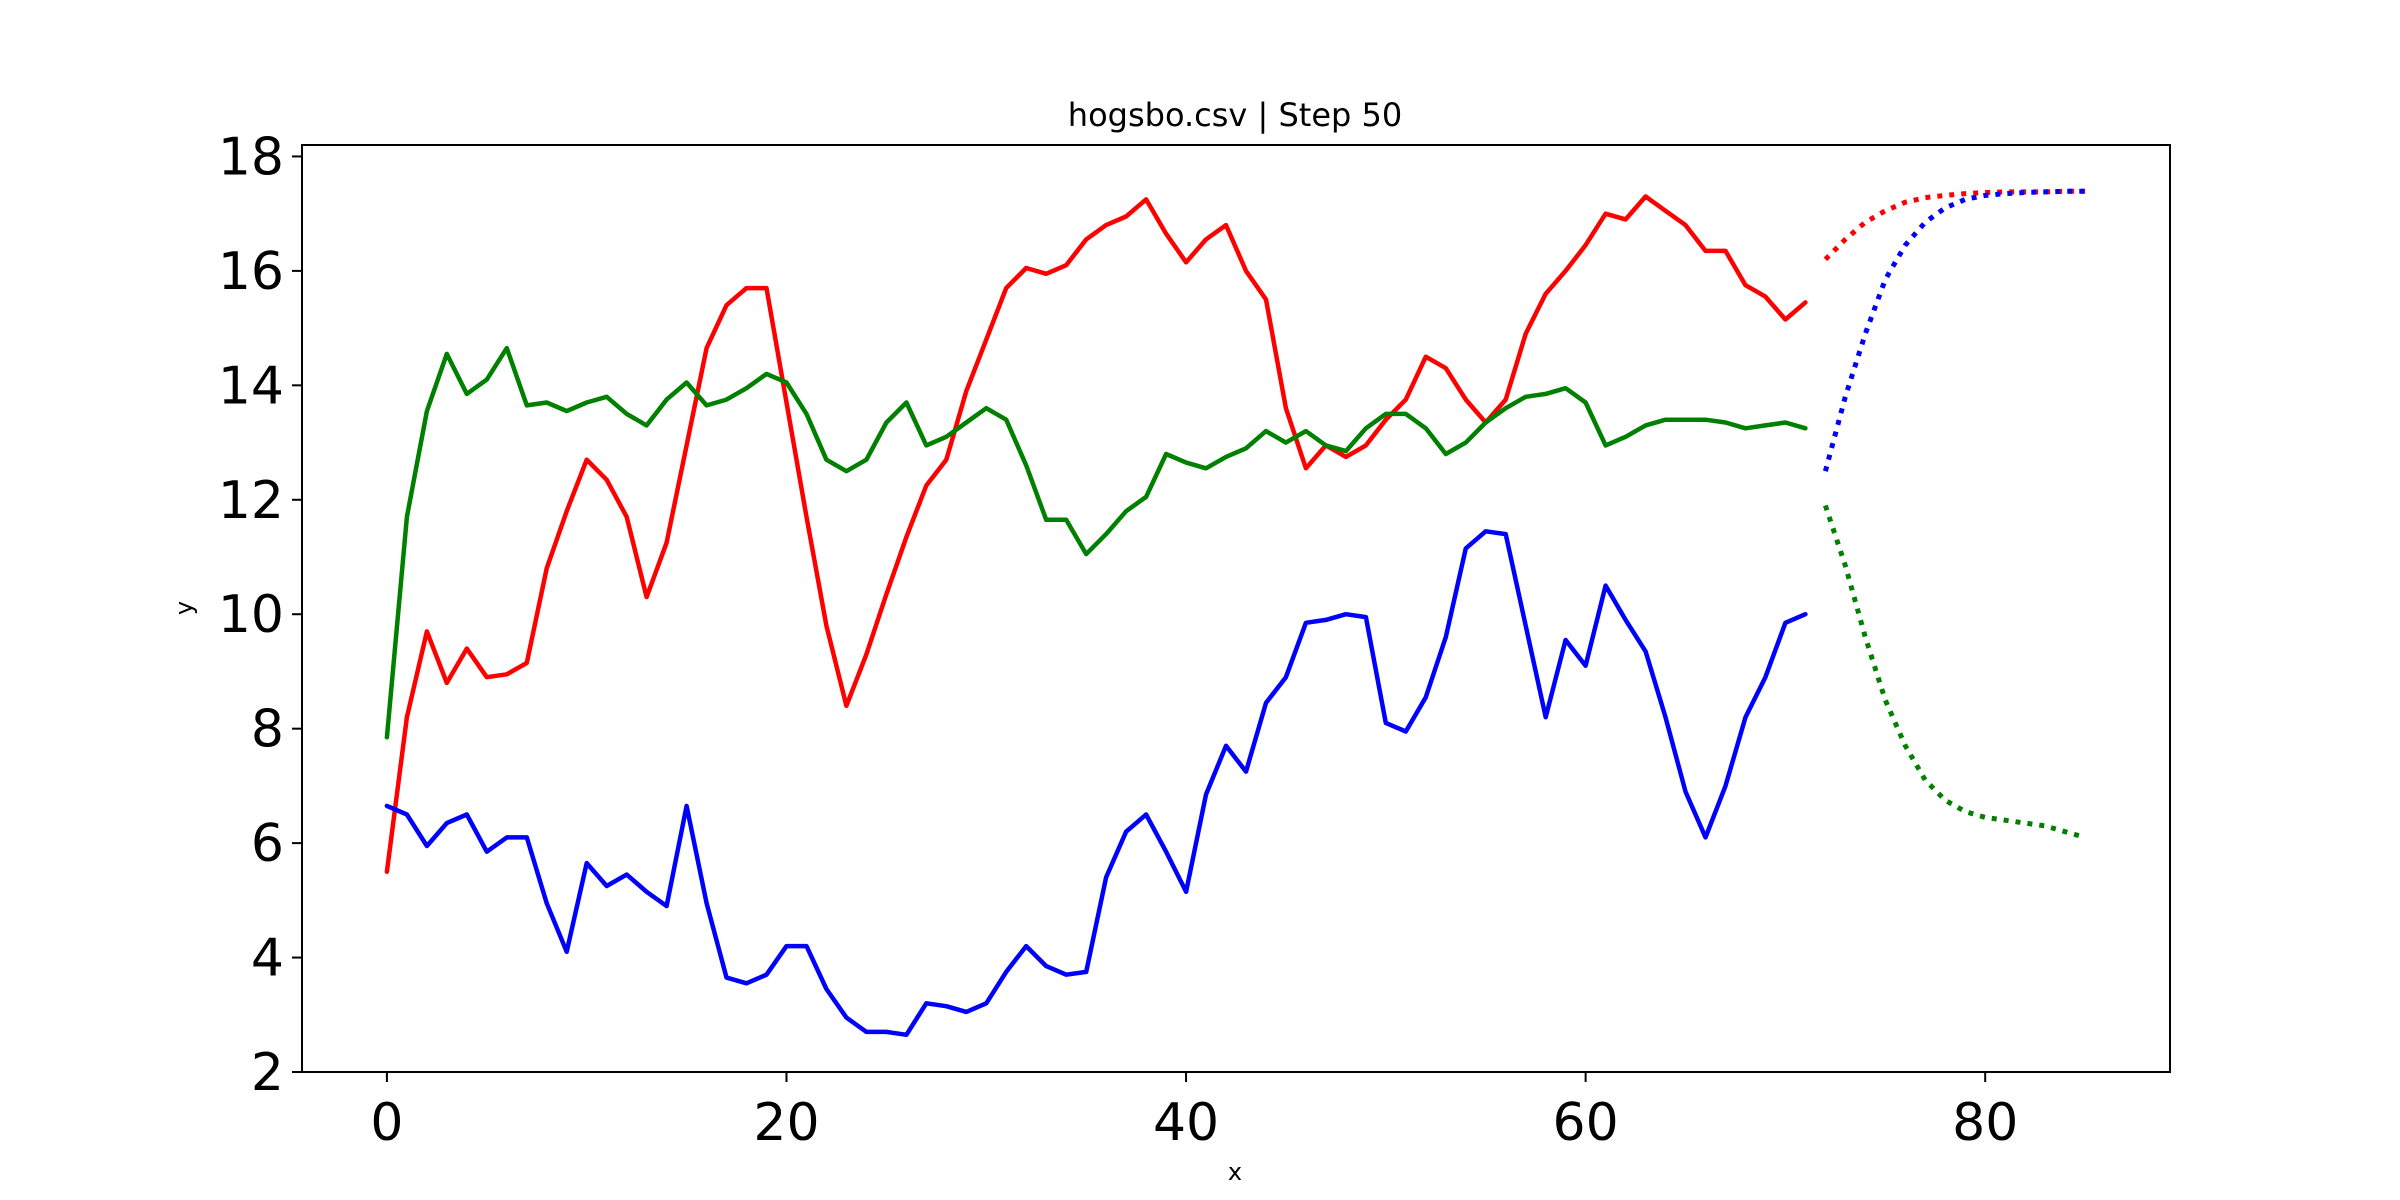 The height and width of the screenshot is (1200, 2400). What do you see at coordinates (267, 1073) in the screenshot?
I see `y-tick-label: 2` at bounding box center [267, 1073].